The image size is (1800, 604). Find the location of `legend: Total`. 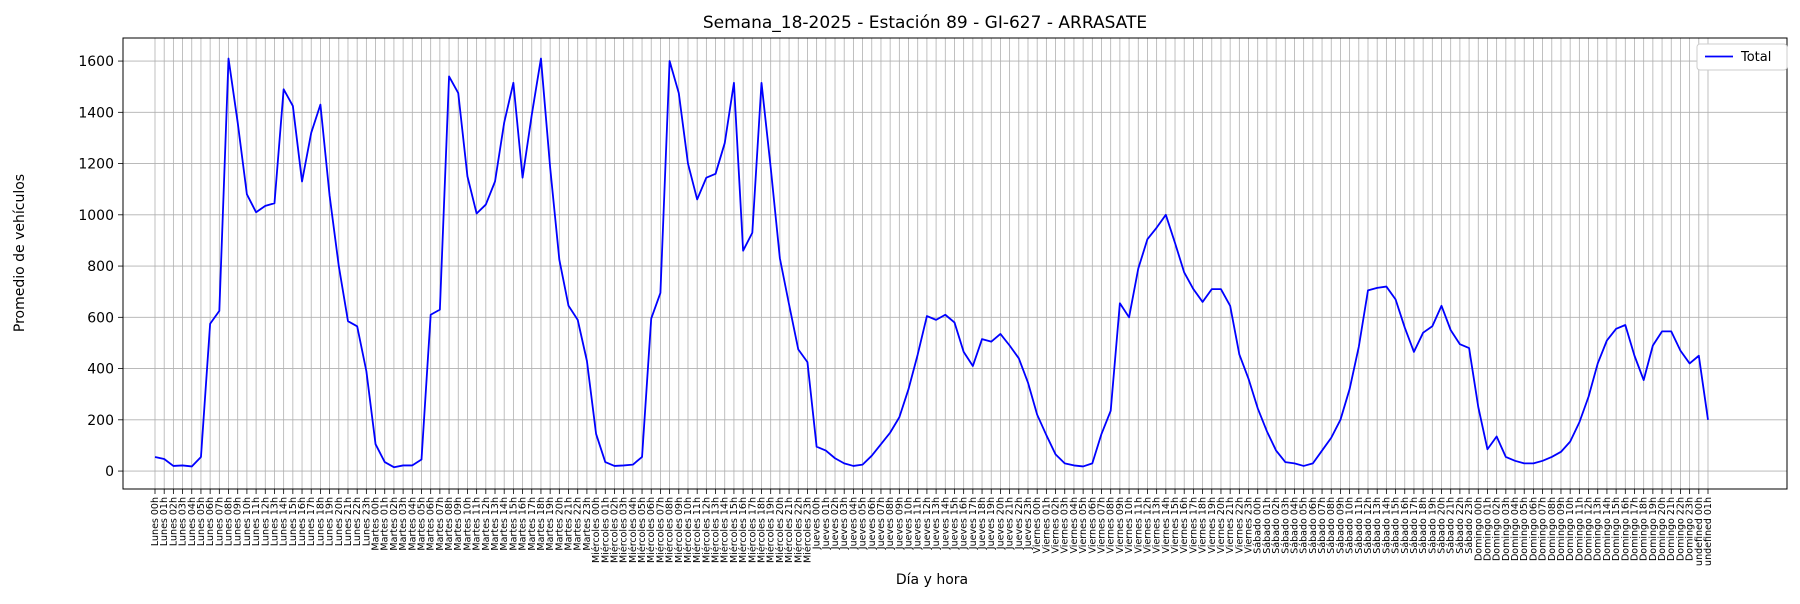

legend: Total is located at coordinates (1742, 57).